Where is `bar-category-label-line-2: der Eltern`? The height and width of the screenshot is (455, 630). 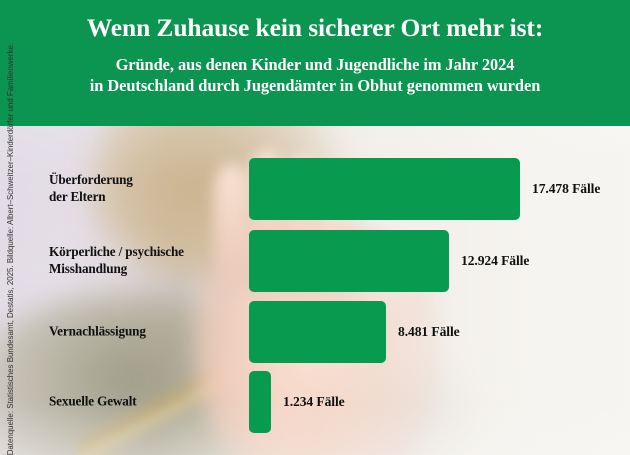 bar-category-label-line-2: der Eltern is located at coordinates (77, 196).